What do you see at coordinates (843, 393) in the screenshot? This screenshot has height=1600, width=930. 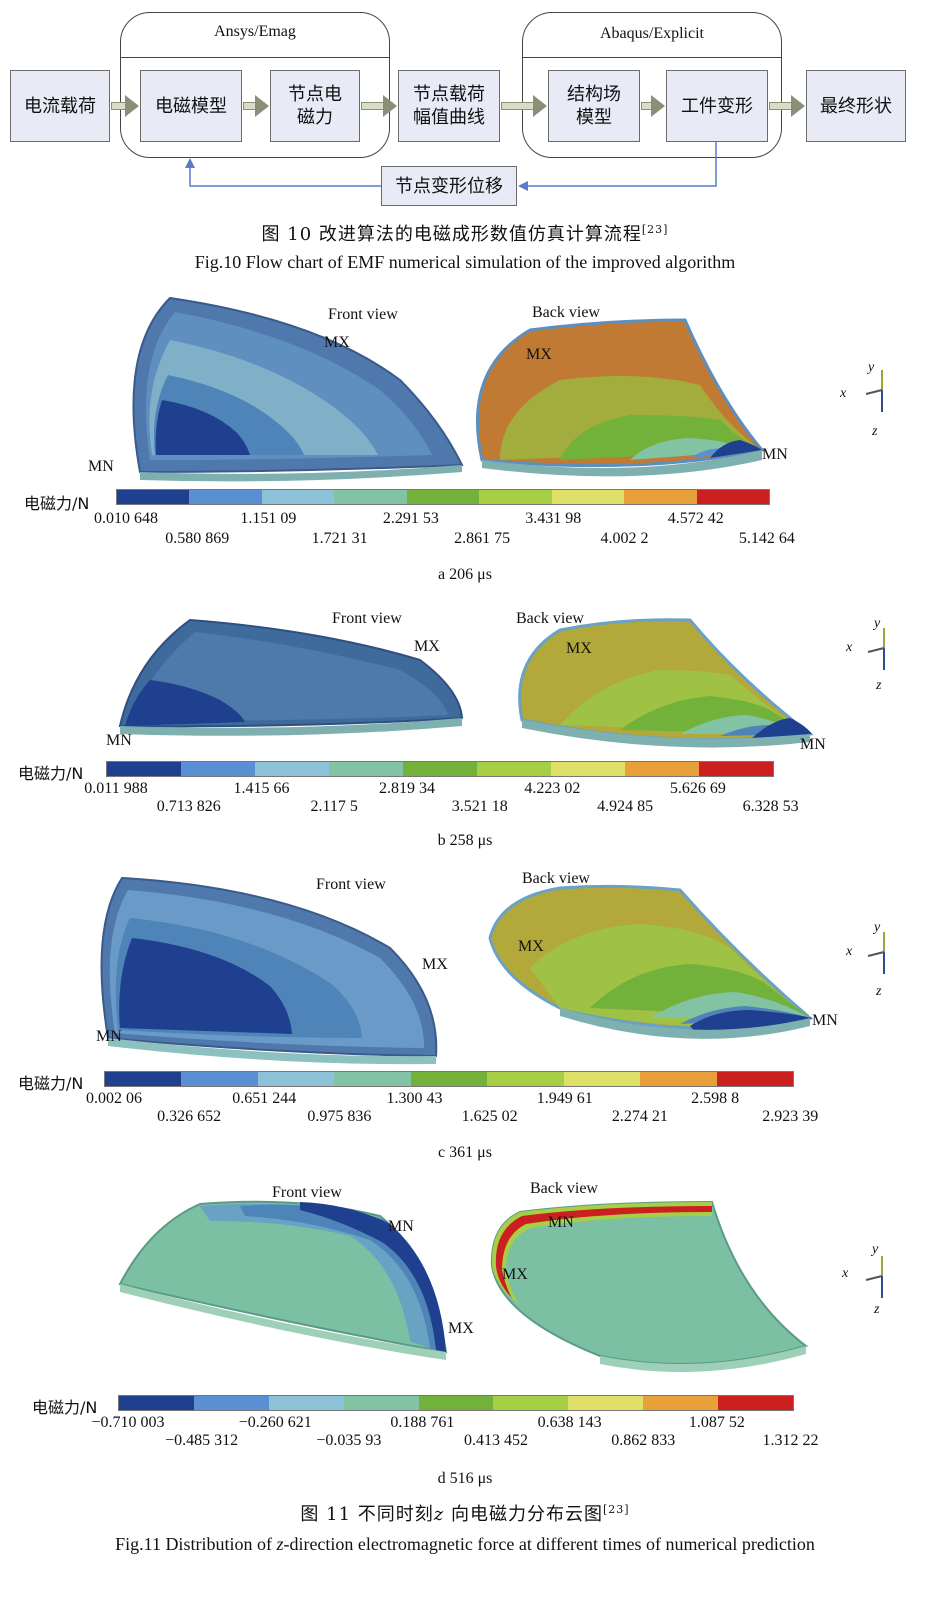 I see `axis-x-label-a: x` at bounding box center [843, 393].